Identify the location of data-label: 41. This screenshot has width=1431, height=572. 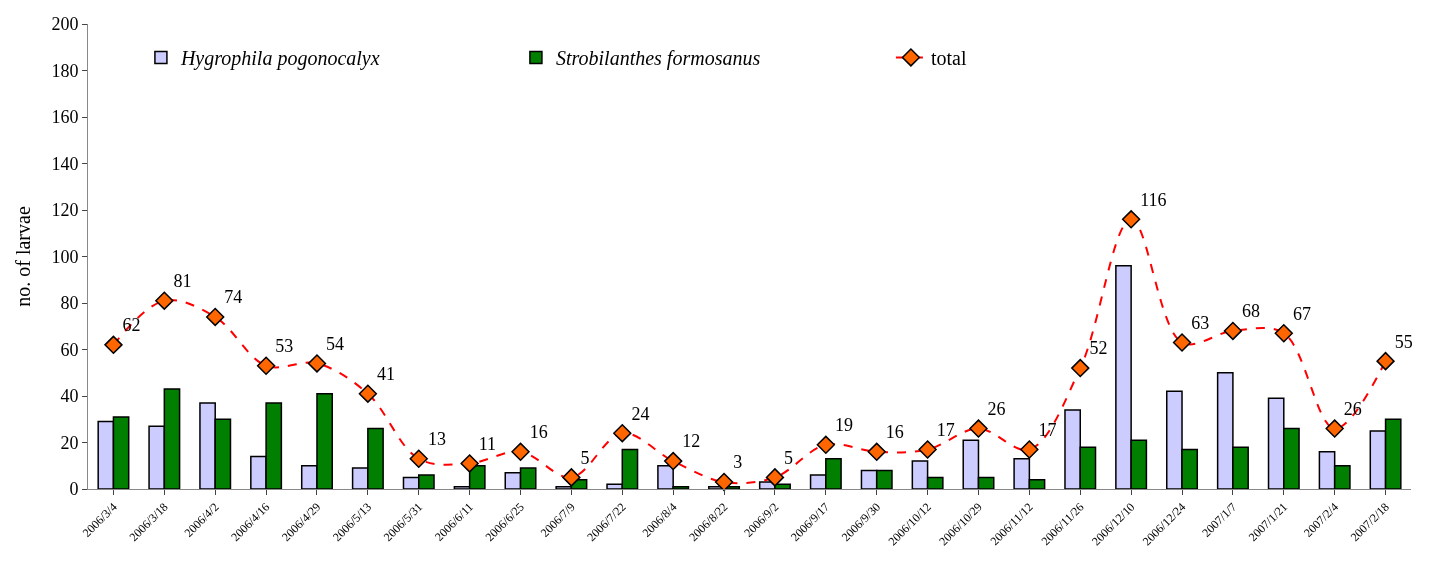
(385, 374).